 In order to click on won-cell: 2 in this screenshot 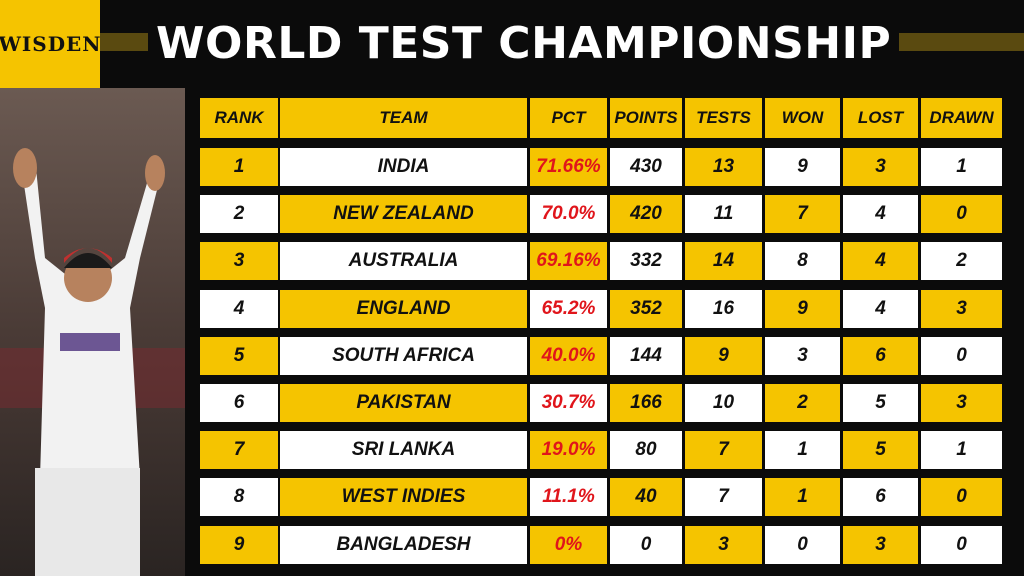, I will do `click(802, 403)`.